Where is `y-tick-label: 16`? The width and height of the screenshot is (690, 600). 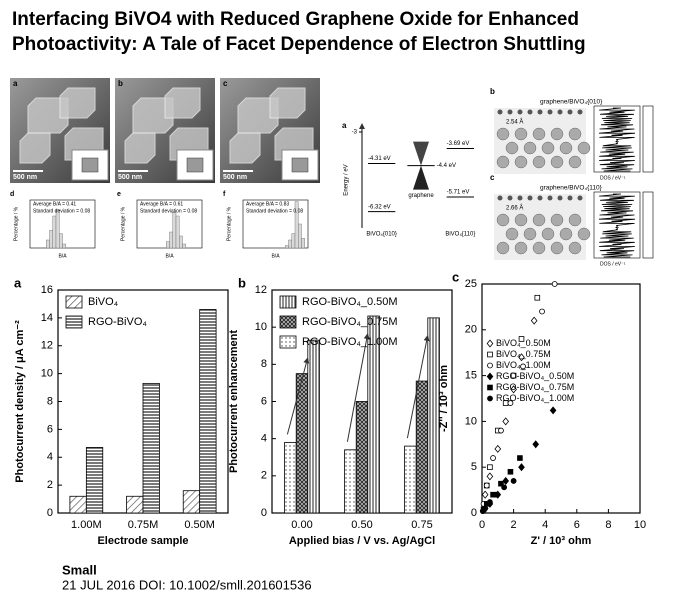 y-tick-label: 16 is located at coordinates (47, 290).